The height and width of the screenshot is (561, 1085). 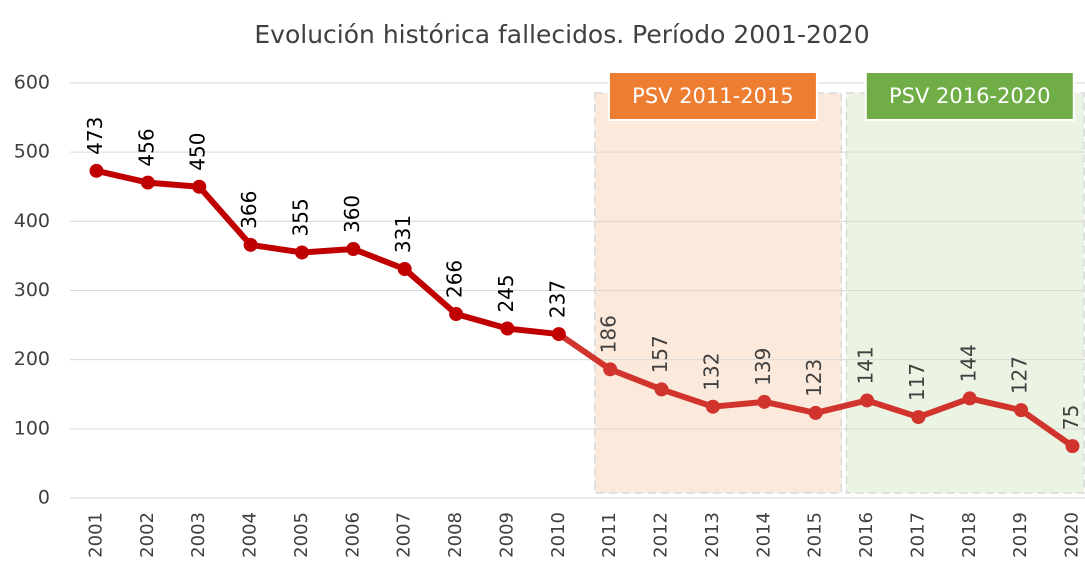 What do you see at coordinates (968, 363) in the screenshot?
I see `data-label: 144` at bounding box center [968, 363].